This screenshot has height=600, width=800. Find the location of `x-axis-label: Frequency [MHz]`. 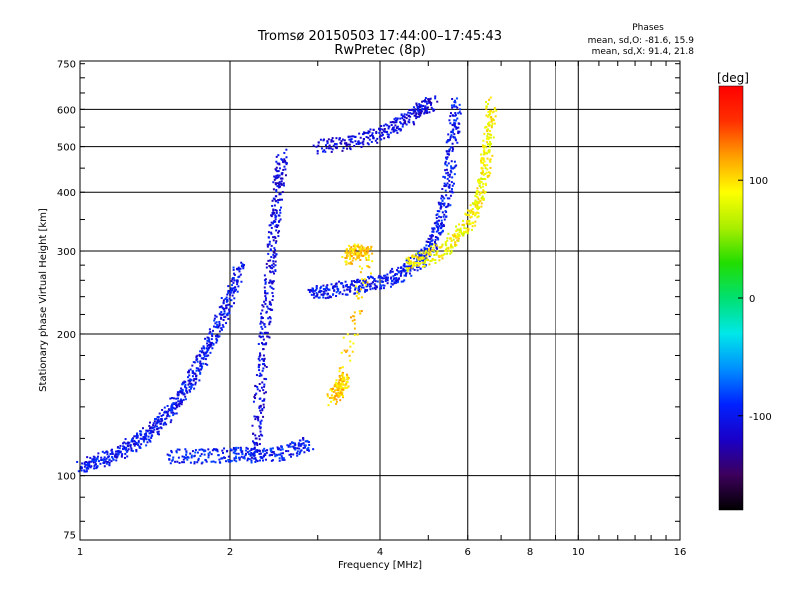

x-axis-label: Frequency [MHz] is located at coordinates (380, 565).